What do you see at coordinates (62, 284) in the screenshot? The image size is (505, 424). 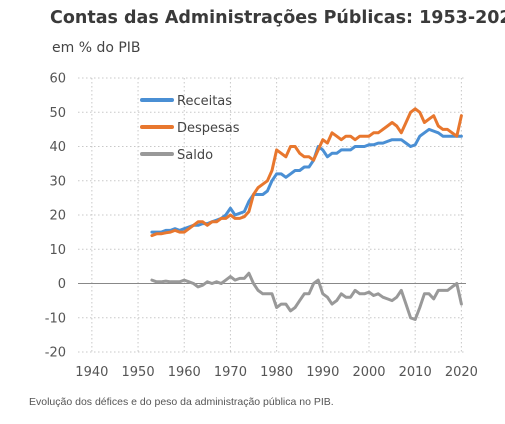 I see `y-tick-label: 0` at bounding box center [62, 284].